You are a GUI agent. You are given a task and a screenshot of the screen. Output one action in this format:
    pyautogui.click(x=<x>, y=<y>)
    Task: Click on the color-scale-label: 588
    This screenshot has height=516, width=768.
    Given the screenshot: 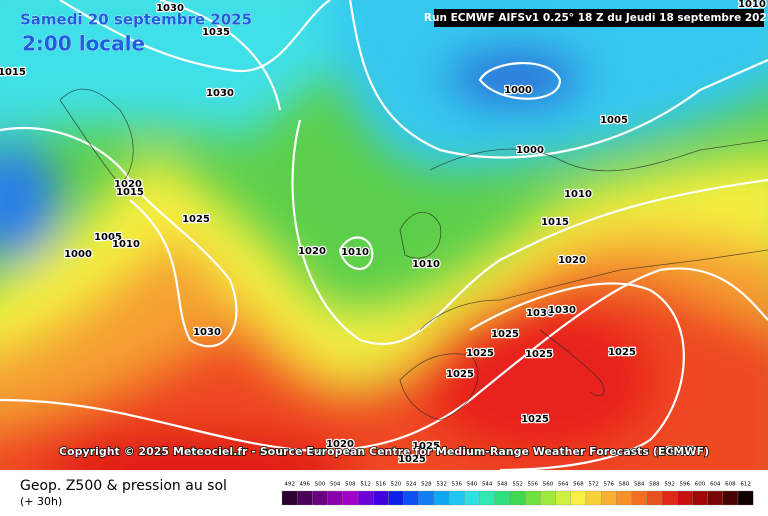 What is the action you would take?
    pyautogui.click(x=654, y=485)
    